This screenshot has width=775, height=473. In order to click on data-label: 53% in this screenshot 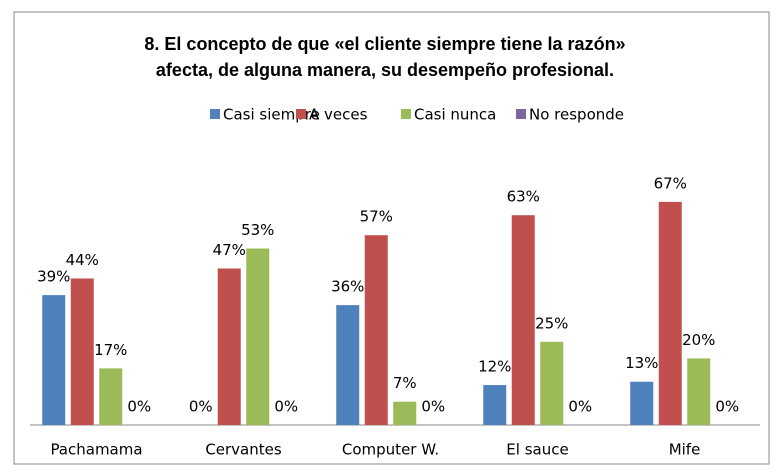, I will do `click(257, 230)`.